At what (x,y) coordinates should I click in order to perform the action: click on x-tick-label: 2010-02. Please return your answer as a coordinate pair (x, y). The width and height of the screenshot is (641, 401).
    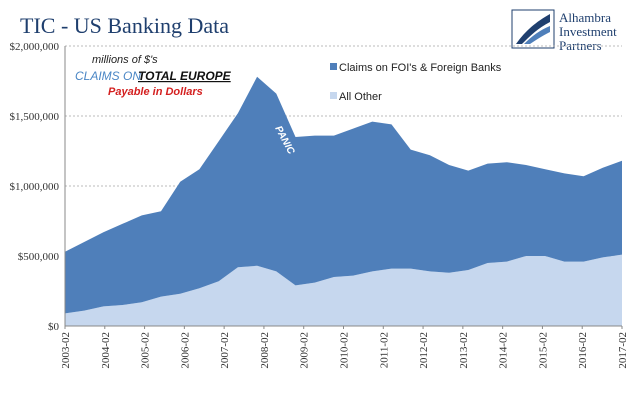
    Looking at the image, I should click on (345, 350).